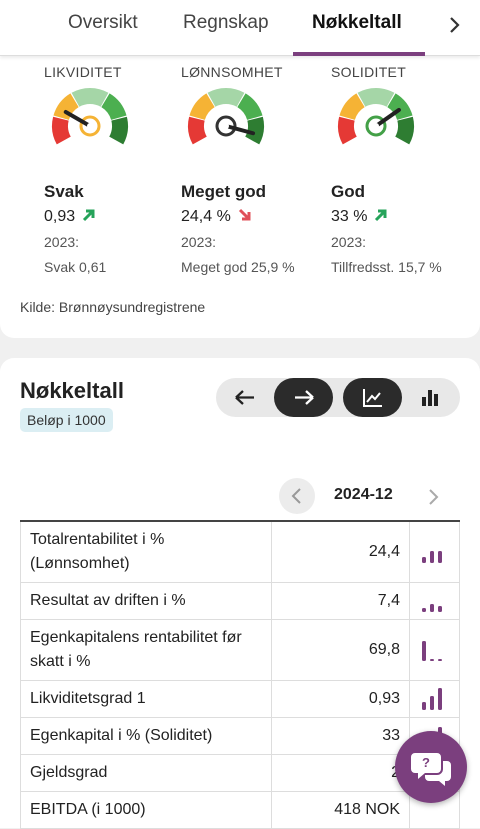  What do you see at coordinates (240, 699) in the screenshot?
I see `table-row: Likviditetsgrad 1 0,93` at bounding box center [240, 699].